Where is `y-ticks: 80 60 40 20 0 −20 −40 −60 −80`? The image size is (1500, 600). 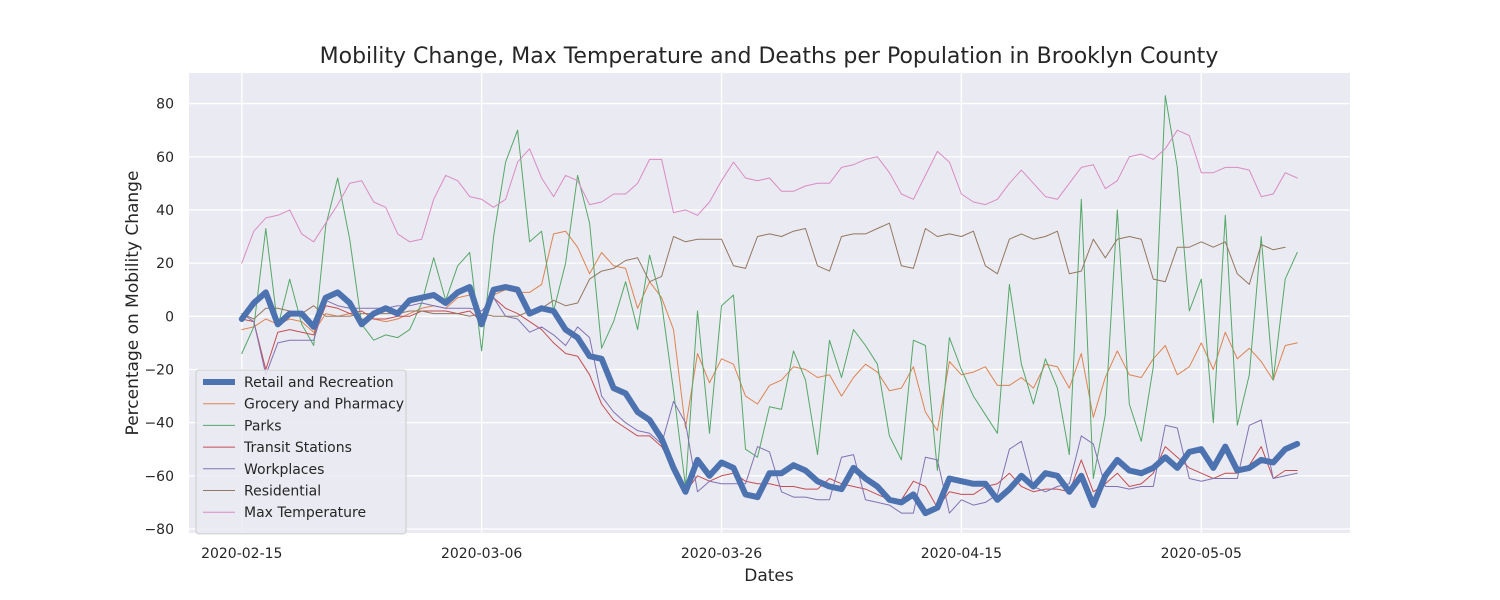
y-ticks: 80 60 40 20 0 −20 −40 −60 −80 is located at coordinates (159, 317).